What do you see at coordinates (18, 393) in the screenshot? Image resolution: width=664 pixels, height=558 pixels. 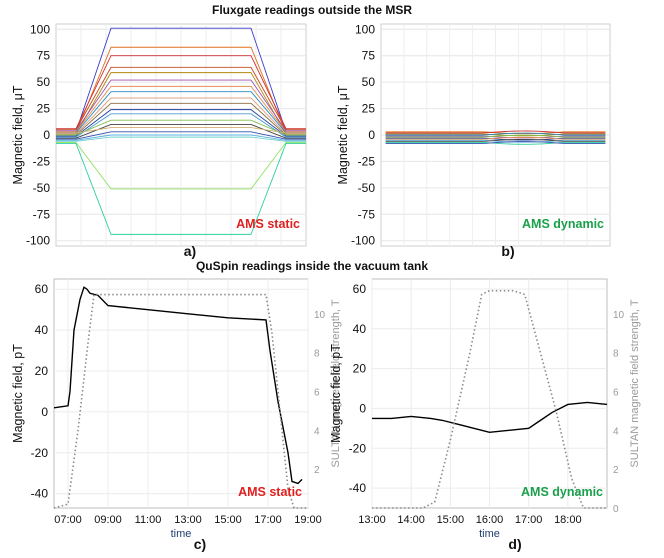 I see `y-axis-label: Magnetic field, pT` at bounding box center [18, 393].